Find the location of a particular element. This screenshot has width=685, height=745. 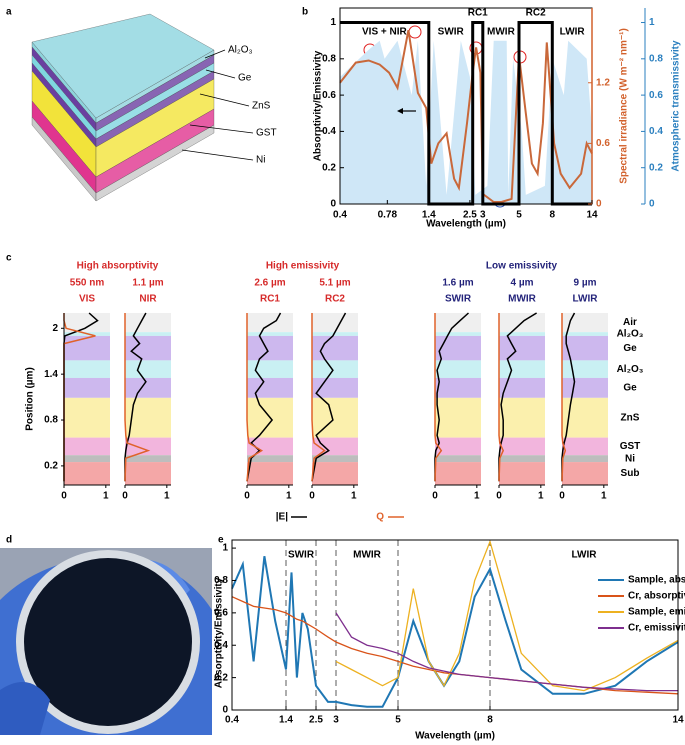

wavelength-label: 1.6 µm is located at coordinates (457, 283).